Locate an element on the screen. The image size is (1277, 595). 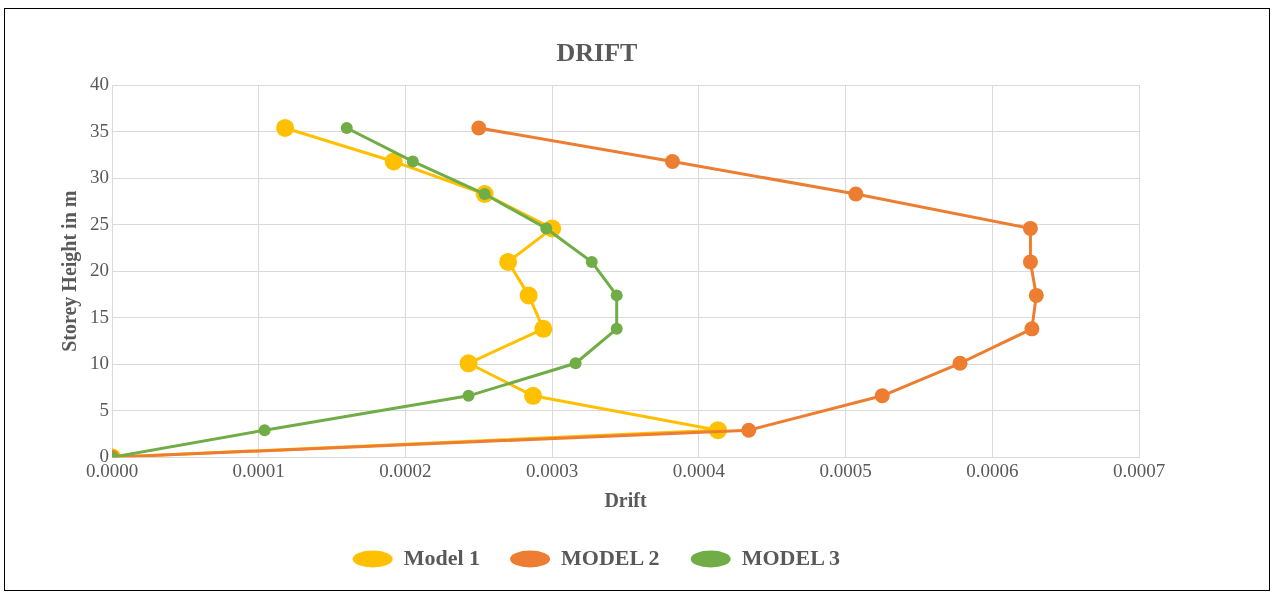
y-tick-label: 40 is located at coordinates (99, 84).